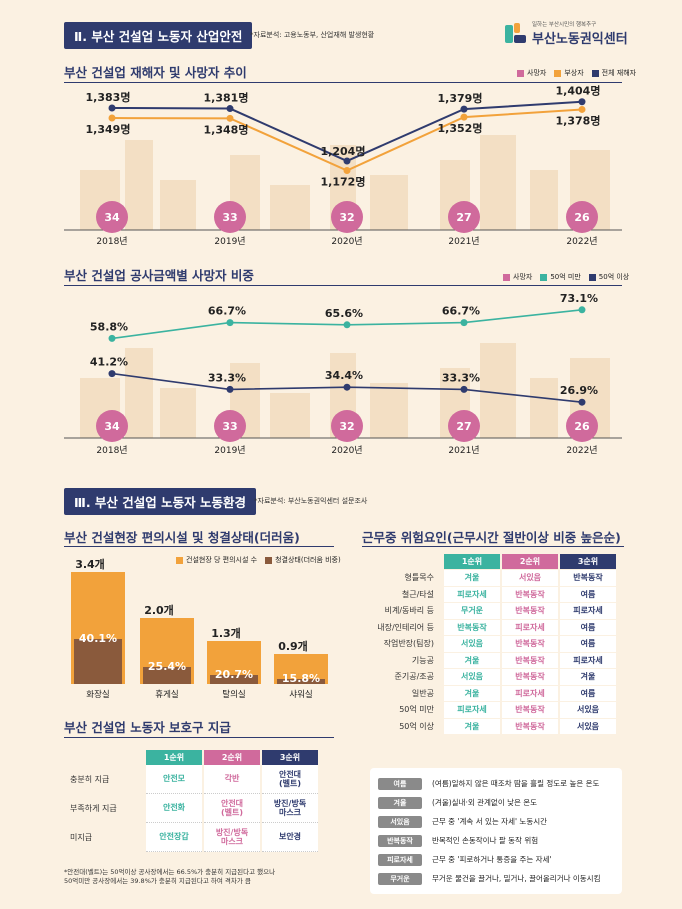  What do you see at coordinates (234, 695) in the screenshot?
I see `facility-category-label: 탈의실` at bounding box center [234, 695].